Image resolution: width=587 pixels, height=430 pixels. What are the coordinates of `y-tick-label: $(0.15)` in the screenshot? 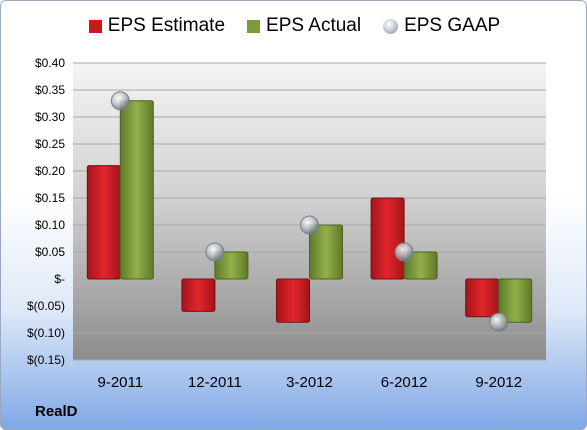 It's located at (46, 360).